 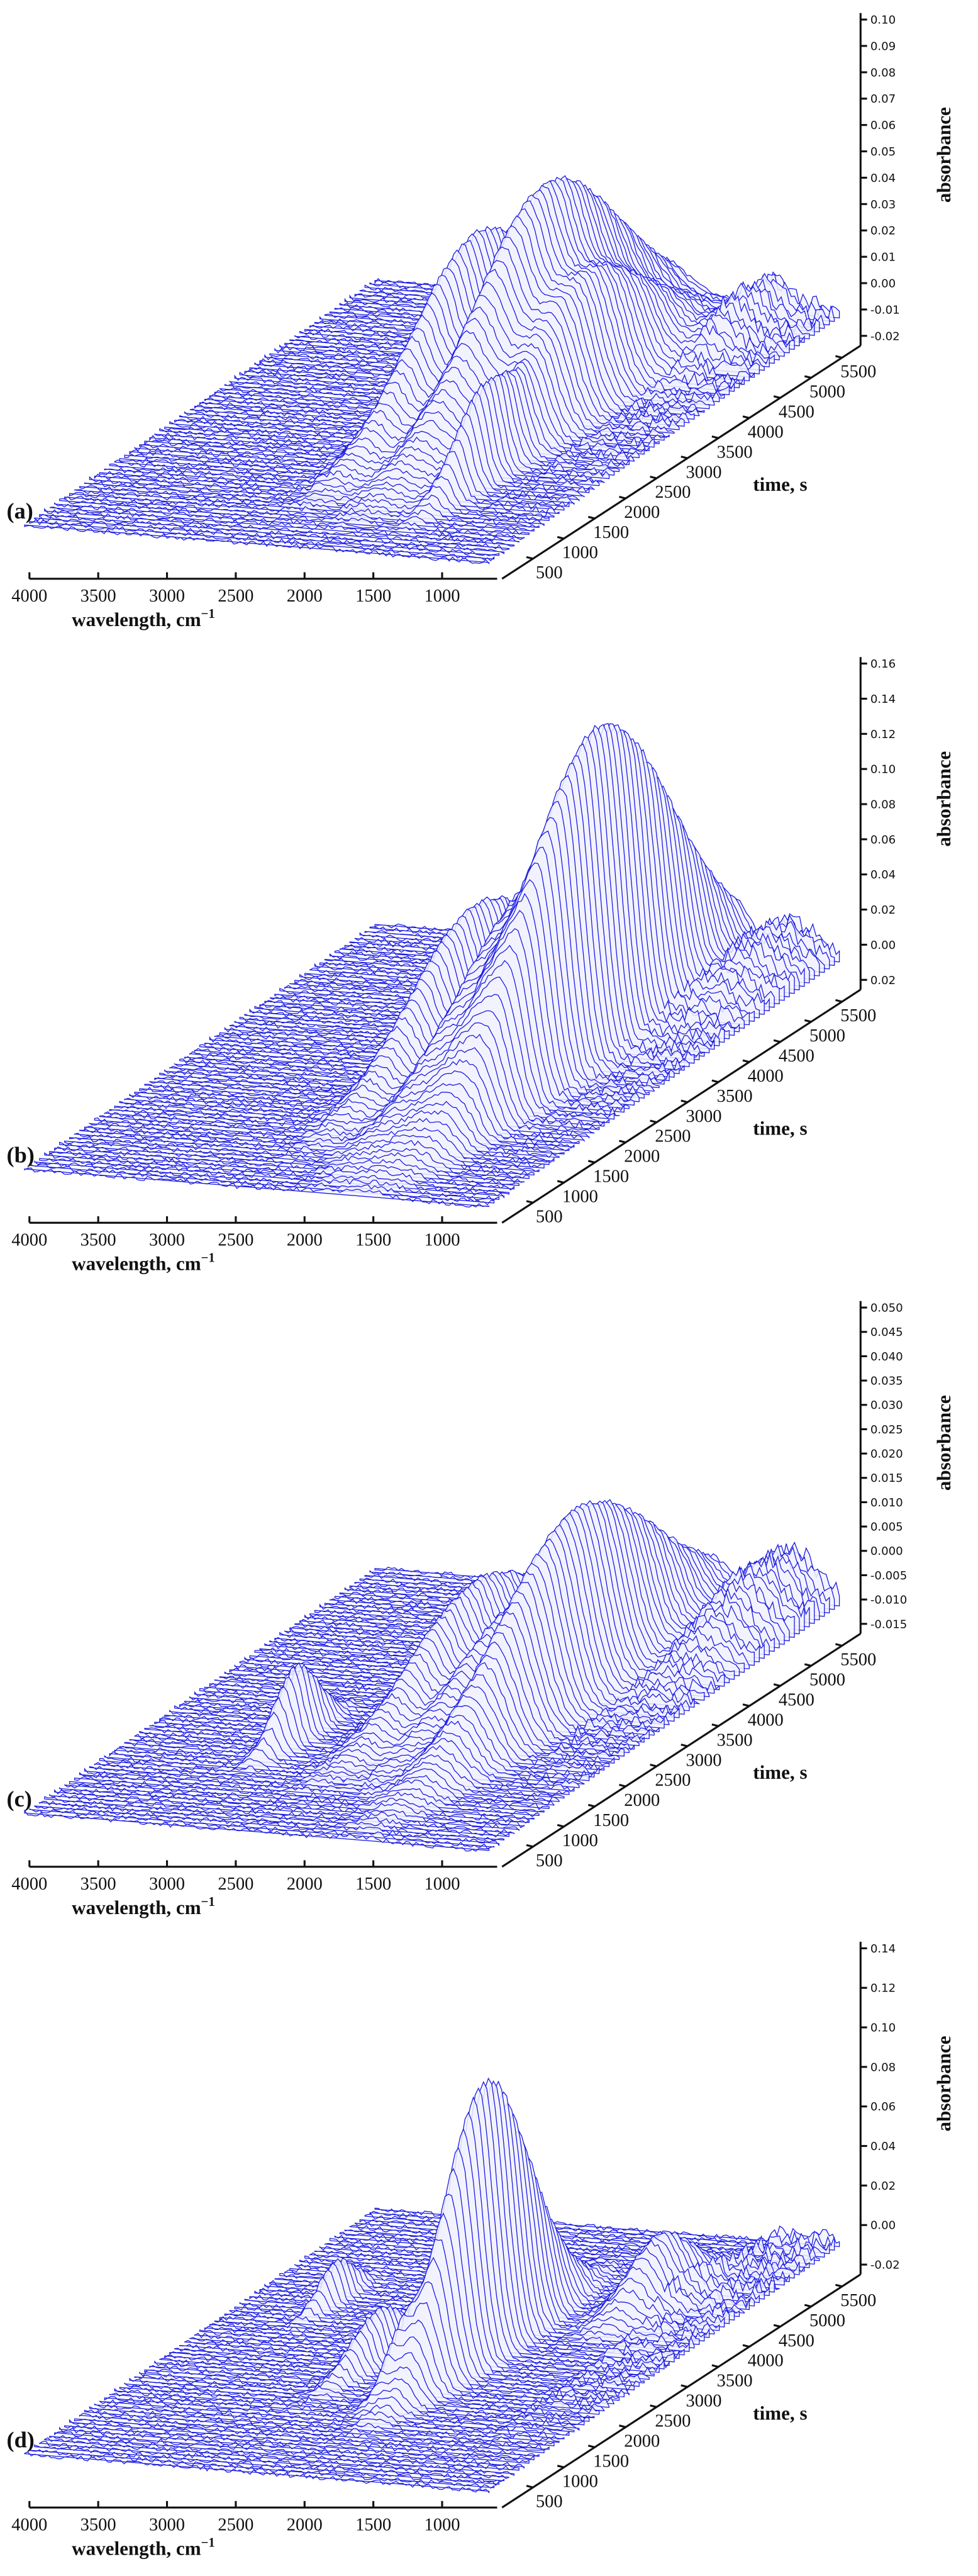 I want to click on z-tick-label: -0.015, so click(x=889, y=1624).